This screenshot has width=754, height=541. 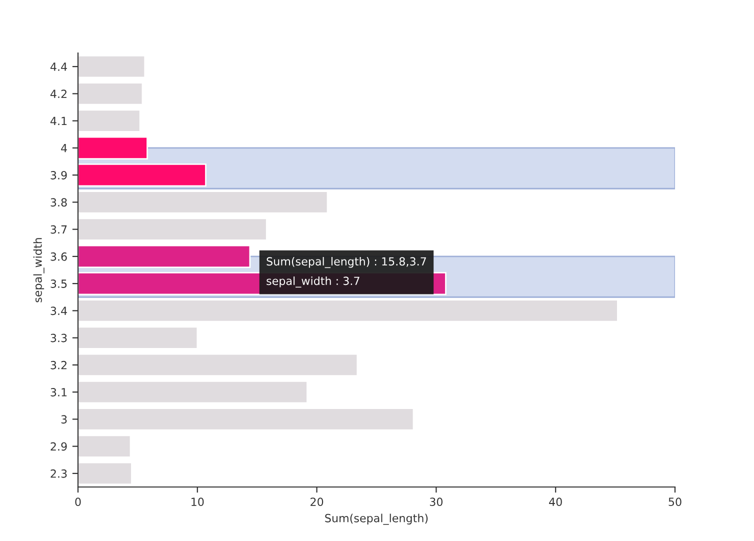 What do you see at coordinates (58, 202) in the screenshot?
I see `y-tick-label: 3.8` at bounding box center [58, 202].